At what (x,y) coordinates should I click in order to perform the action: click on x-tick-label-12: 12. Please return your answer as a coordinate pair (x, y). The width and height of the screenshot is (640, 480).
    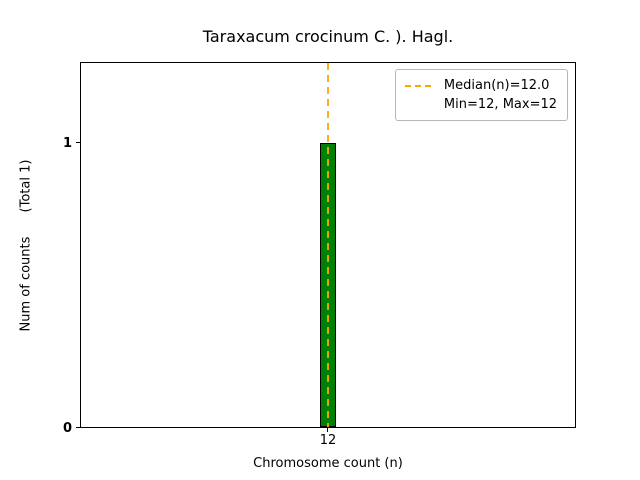
    Looking at the image, I should click on (328, 440).